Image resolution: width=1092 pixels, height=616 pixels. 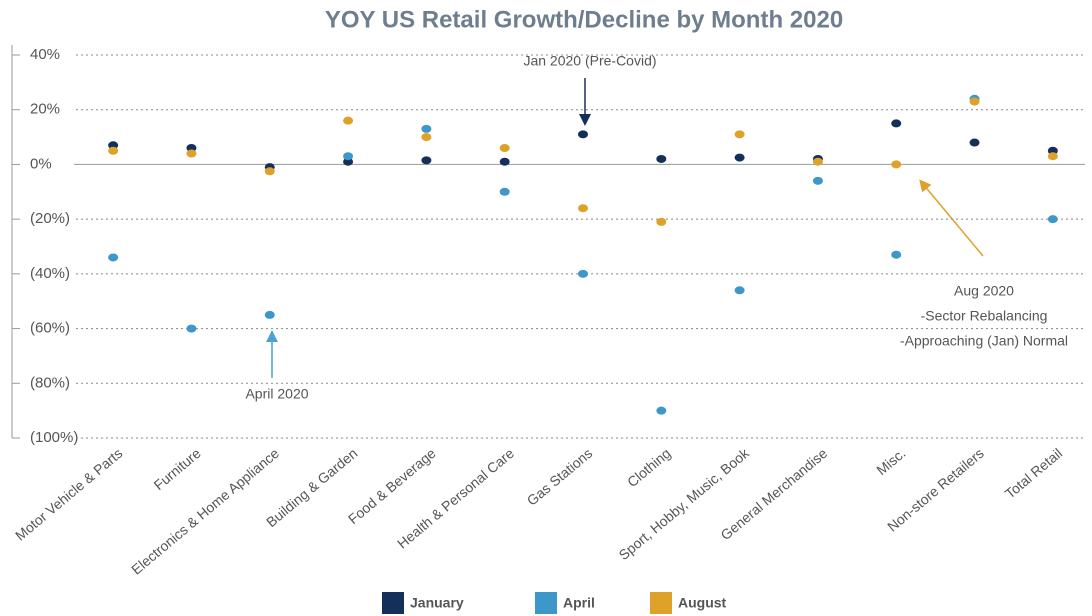 I want to click on x-tick-label: Furniture, so click(x=177, y=469).